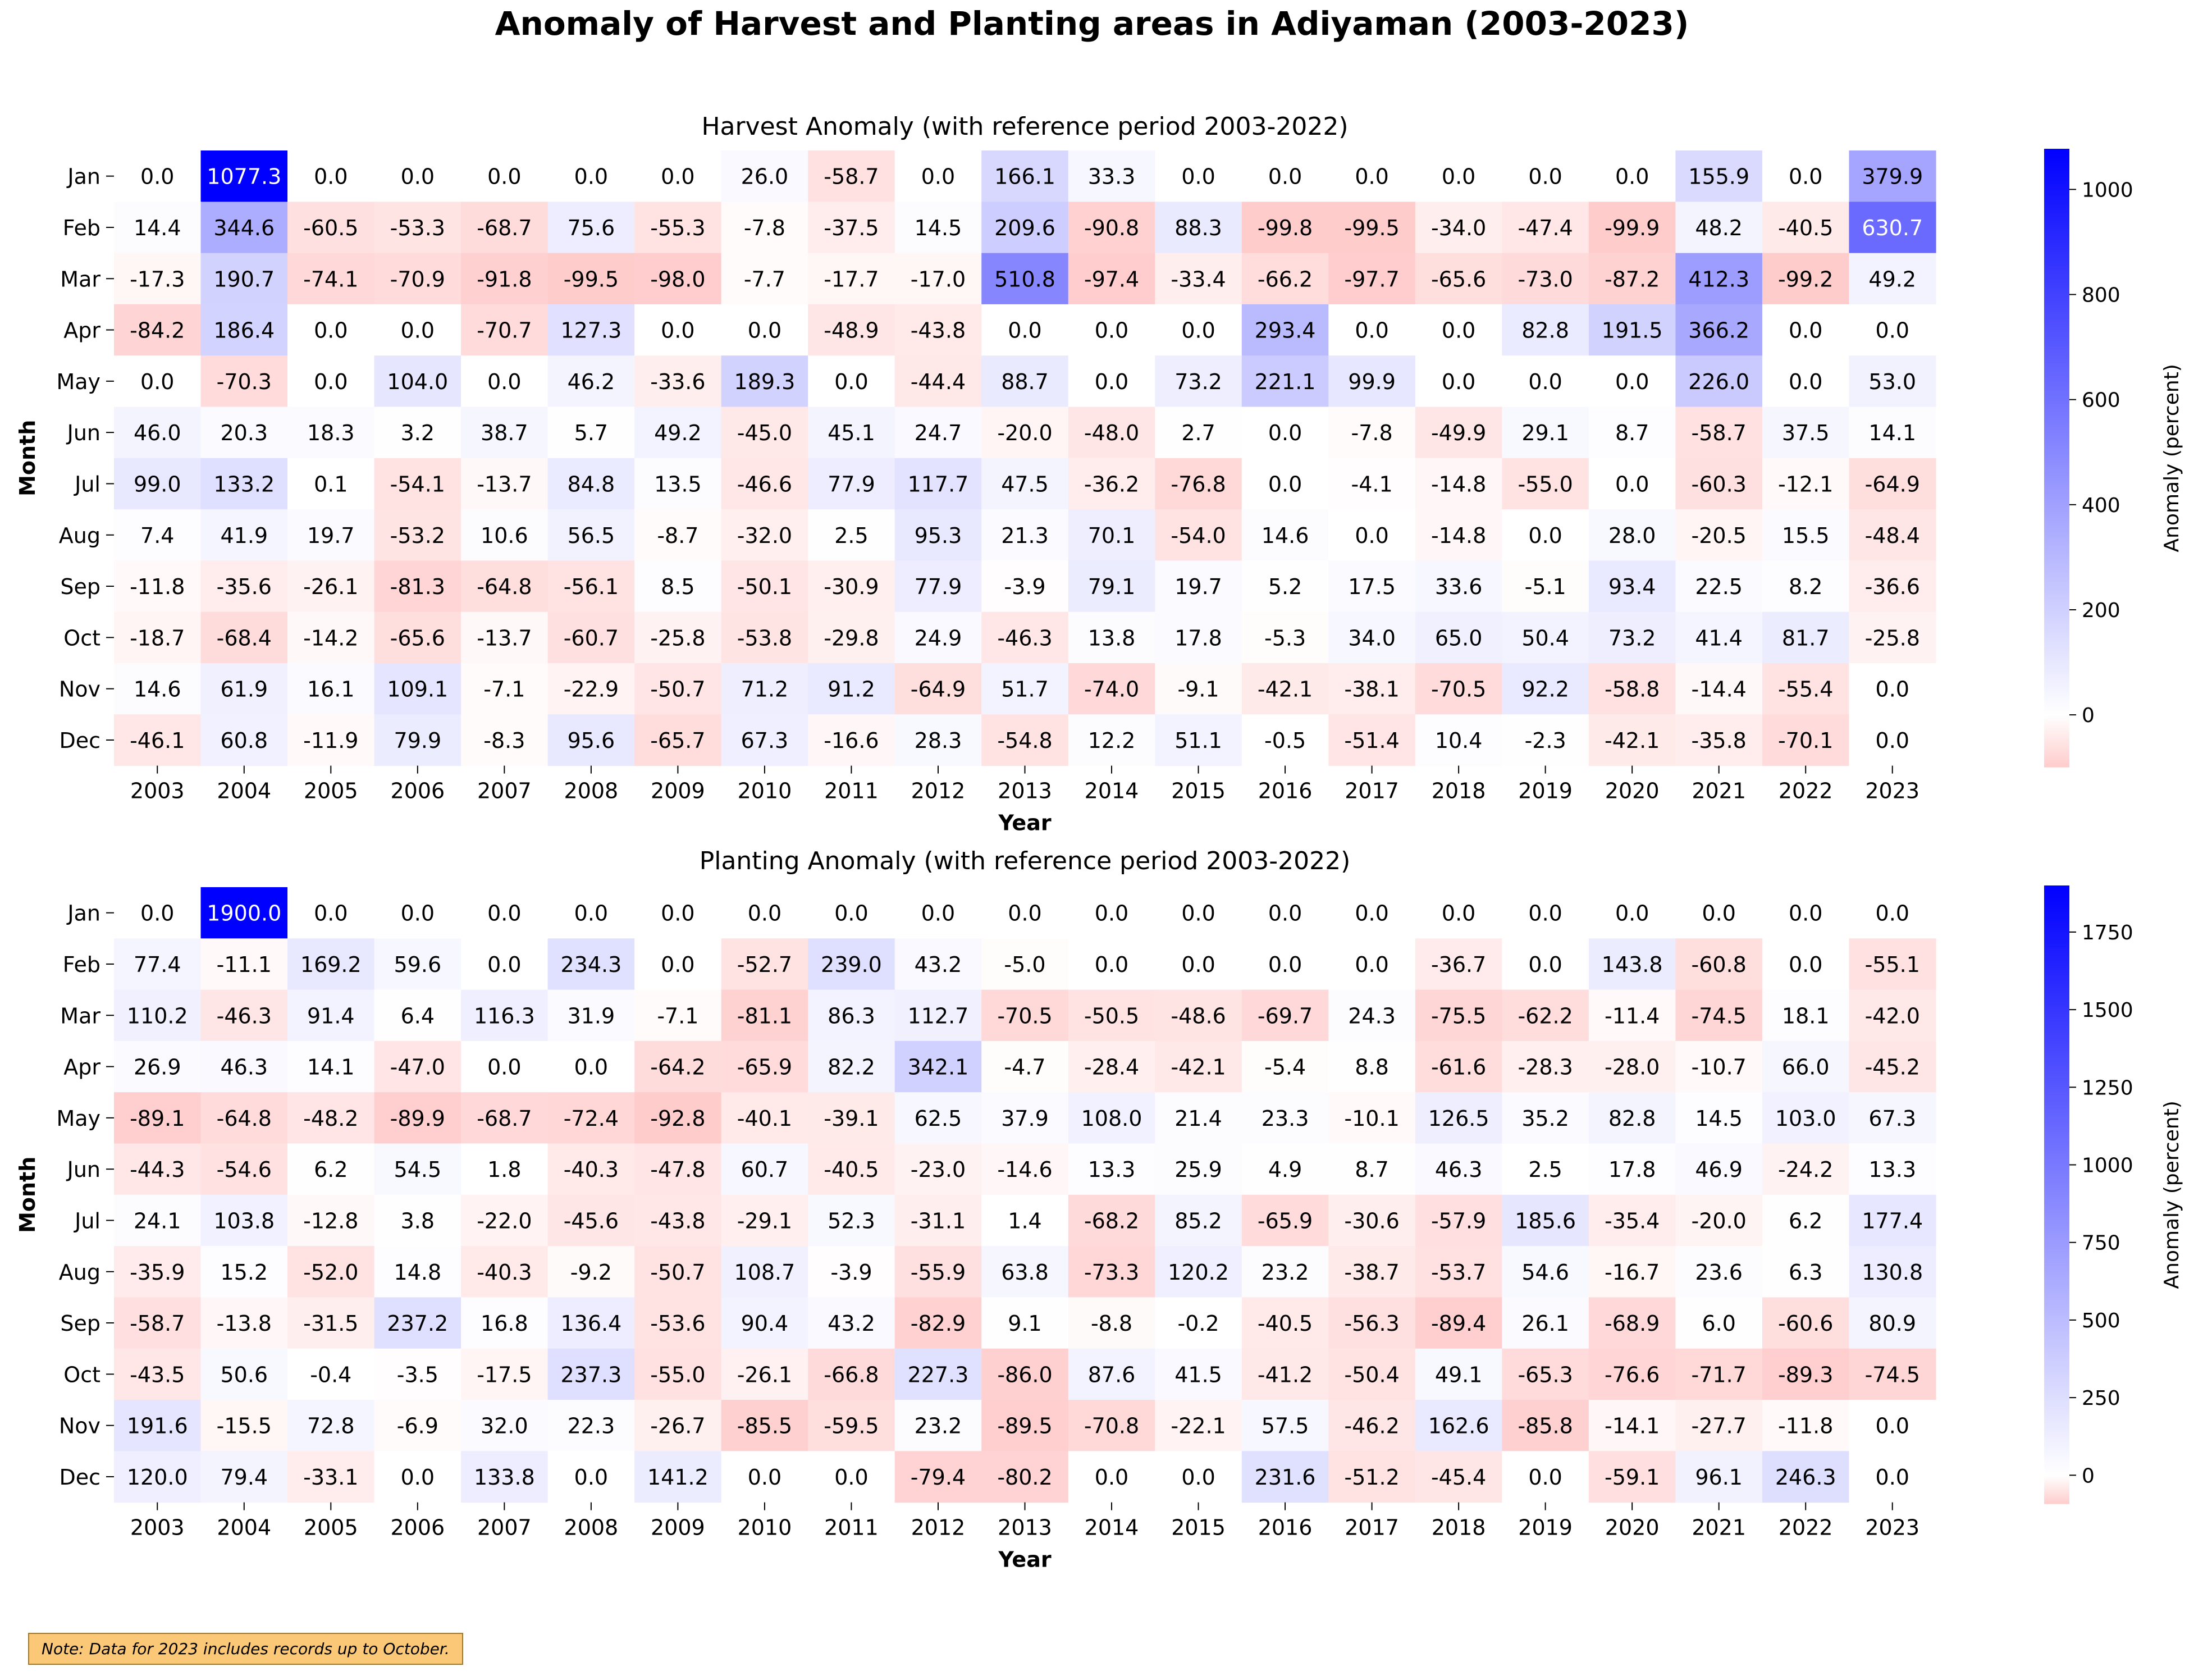 The height and width of the screenshot is (1680, 2203). What do you see at coordinates (1892, 535) in the screenshot?
I see `cell-value-label: -48.4` at bounding box center [1892, 535].